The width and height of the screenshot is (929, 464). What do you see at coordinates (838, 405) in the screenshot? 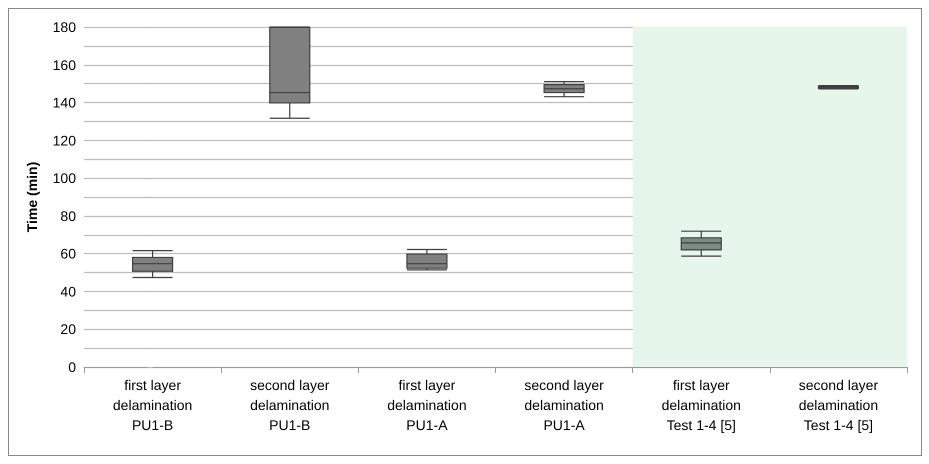
I see `x-tick-label: second layer delamination Test 1-4 [5]` at bounding box center [838, 405].